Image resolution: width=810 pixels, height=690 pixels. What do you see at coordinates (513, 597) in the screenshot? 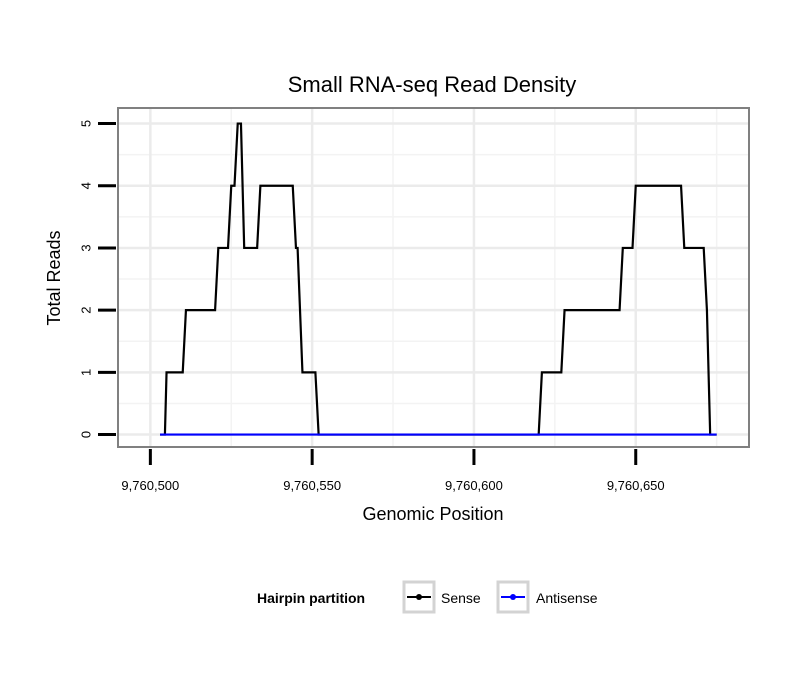
I see `legend-key-antisense-point` at bounding box center [513, 597].